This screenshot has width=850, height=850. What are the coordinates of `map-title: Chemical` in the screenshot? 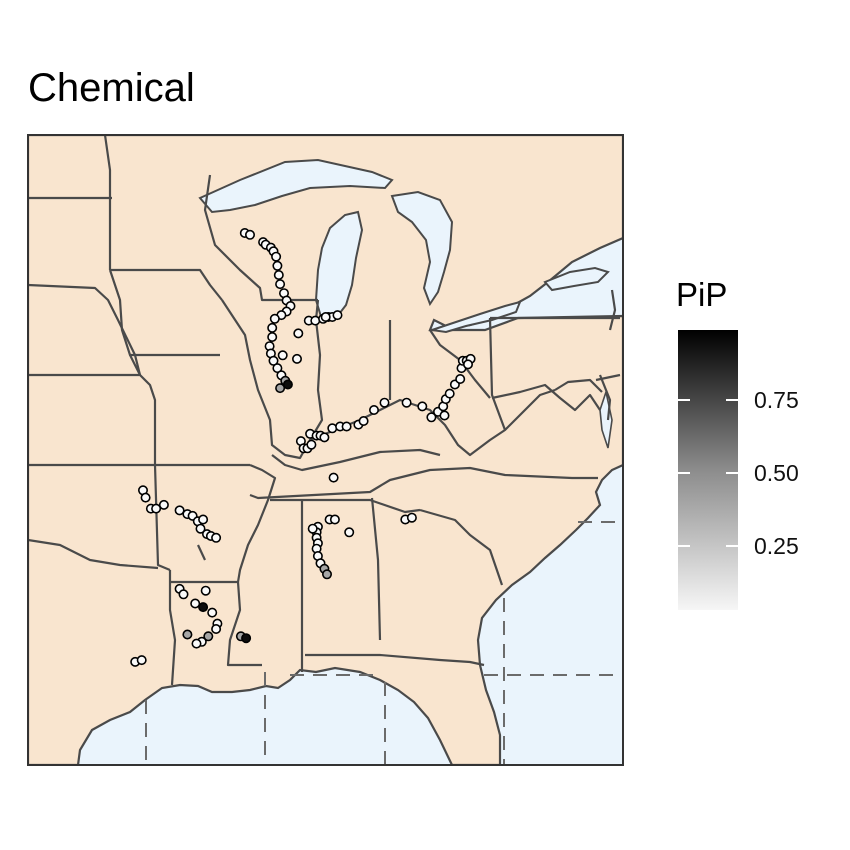 It's located at (111, 88).